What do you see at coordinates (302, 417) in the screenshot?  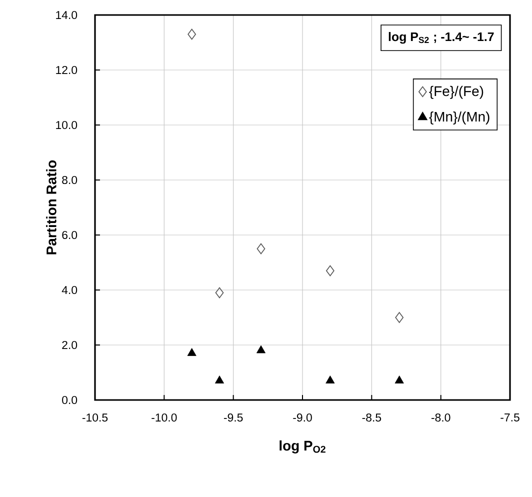 I see `x-tick-label: -9.0` at bounding box center [302, 417].